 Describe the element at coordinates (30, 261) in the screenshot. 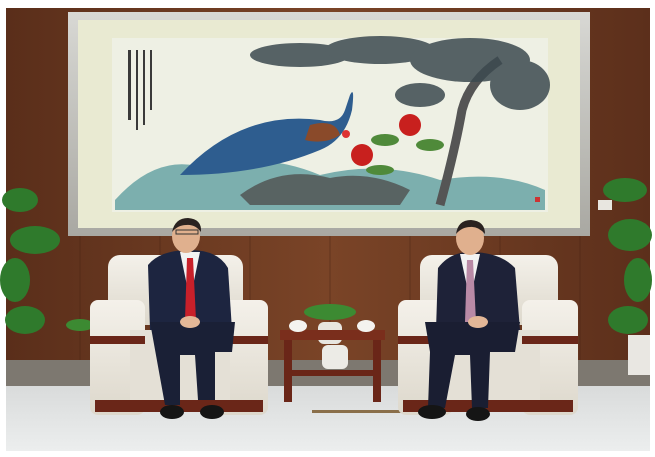

I see `plant-left` at that location.